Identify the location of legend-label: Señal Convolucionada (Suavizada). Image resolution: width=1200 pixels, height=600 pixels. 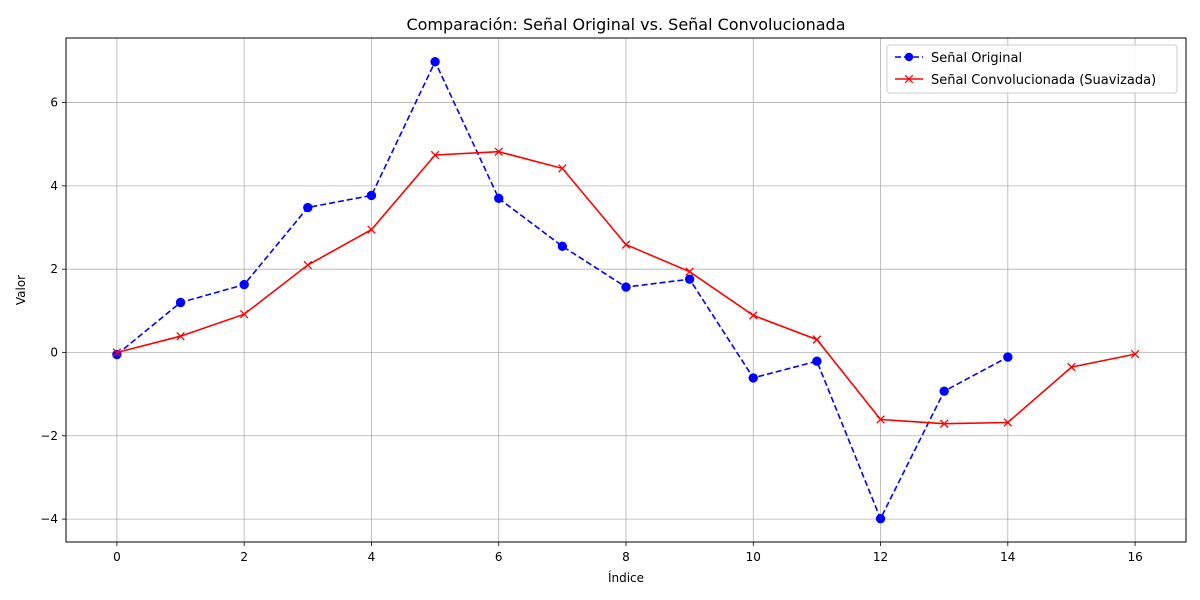
(1043, 80).